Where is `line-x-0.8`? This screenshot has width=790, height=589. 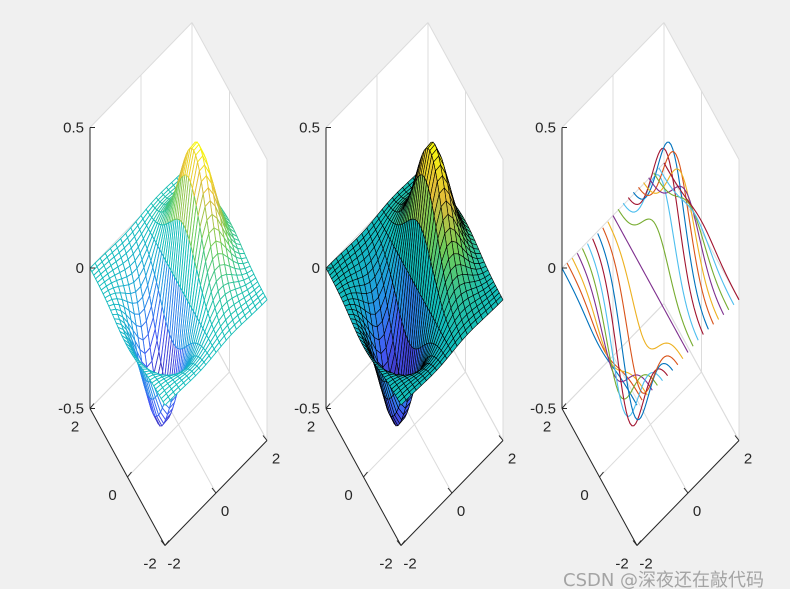 line-x-0.8 is located at coordinates (670, 235).